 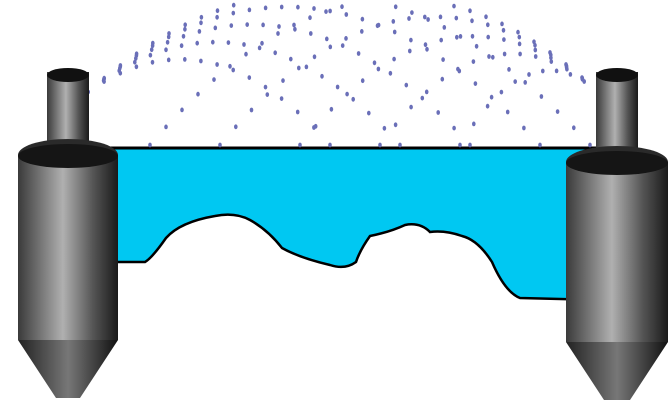 What do you see at coordinates (617, 234) in the screenshot?
I see `right-tower` at bounding box center [617, 234].